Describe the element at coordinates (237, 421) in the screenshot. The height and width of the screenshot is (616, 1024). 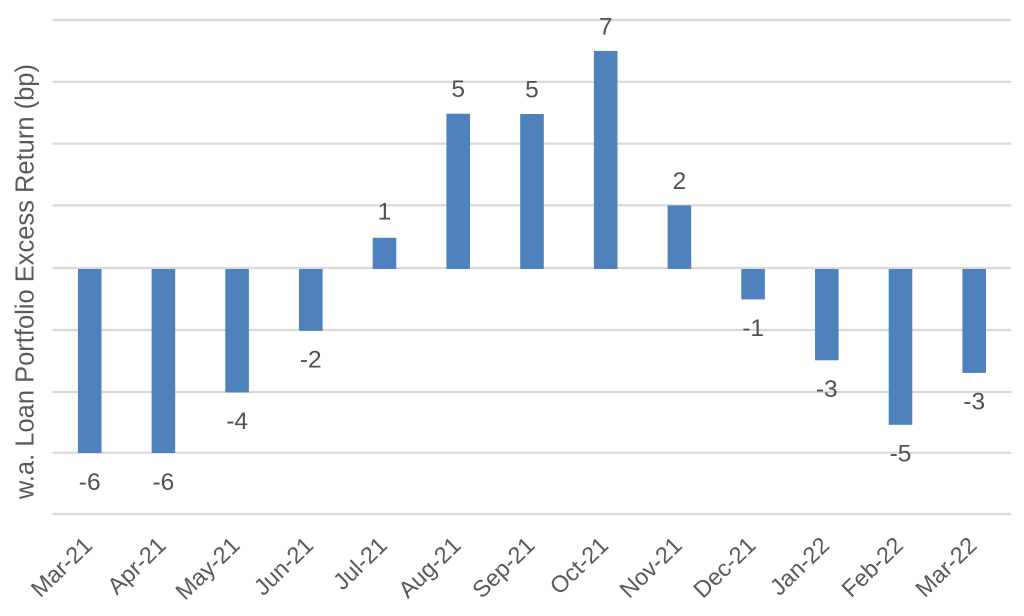
I see `svg-text: -4` at that location.